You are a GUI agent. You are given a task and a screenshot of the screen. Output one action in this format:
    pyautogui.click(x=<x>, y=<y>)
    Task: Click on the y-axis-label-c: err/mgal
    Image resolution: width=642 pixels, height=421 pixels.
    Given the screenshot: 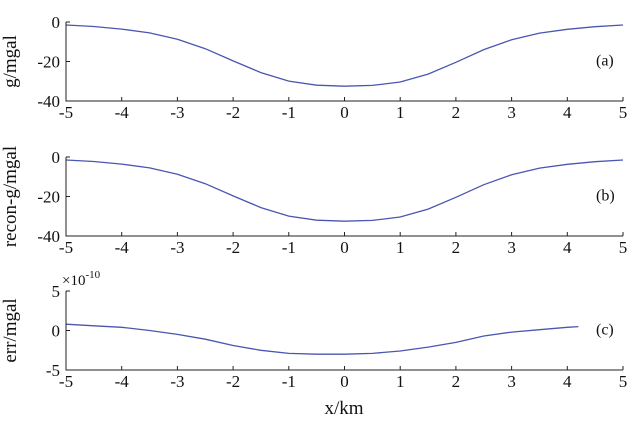 What is the action you would take?
    pyautogui.click(x=10, y=330)
    